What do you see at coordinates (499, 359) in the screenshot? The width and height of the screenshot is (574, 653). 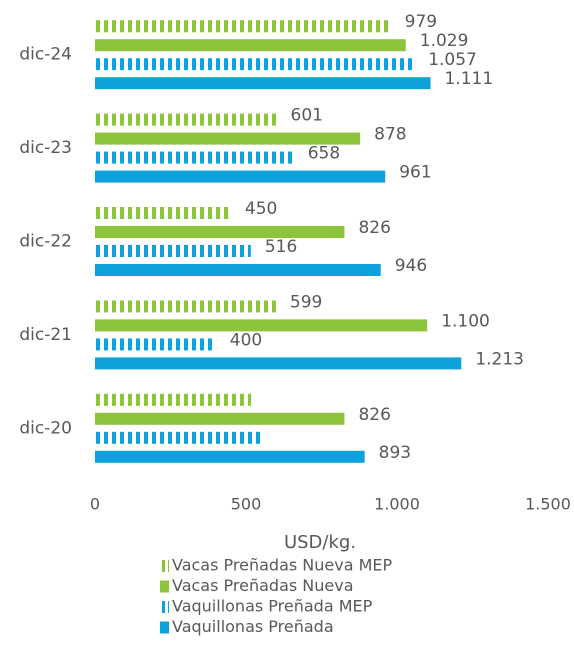 I see `value-label: 1.213` at bounding box center [499, 359].